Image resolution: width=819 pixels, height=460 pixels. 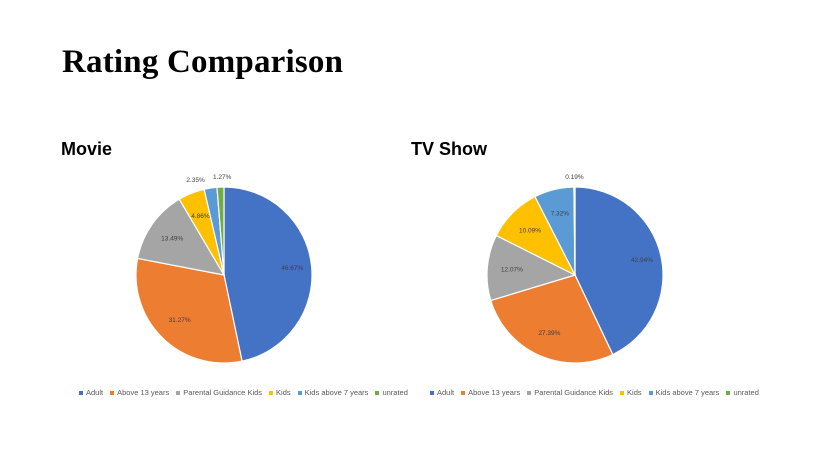 What do you see at coordinates (203, 62) in the screenshot?
I see `slide-title: Rating Comparison` at bounding box center [203, 62].